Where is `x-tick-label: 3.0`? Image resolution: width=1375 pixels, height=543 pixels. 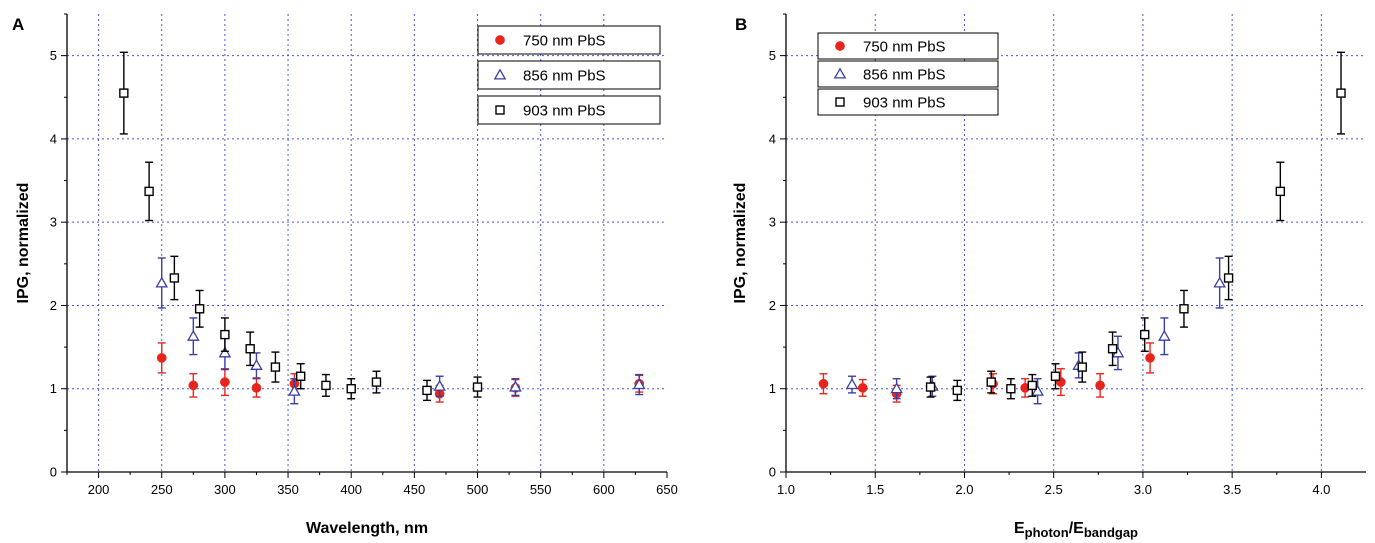 x-tick-label: 3.0 is located at coordinates (1143, 489).